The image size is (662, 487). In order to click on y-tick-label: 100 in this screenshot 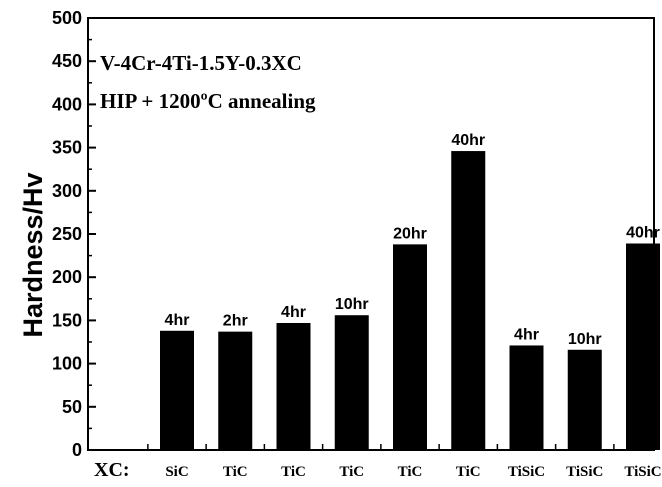, I will do `click(67, 364)`.